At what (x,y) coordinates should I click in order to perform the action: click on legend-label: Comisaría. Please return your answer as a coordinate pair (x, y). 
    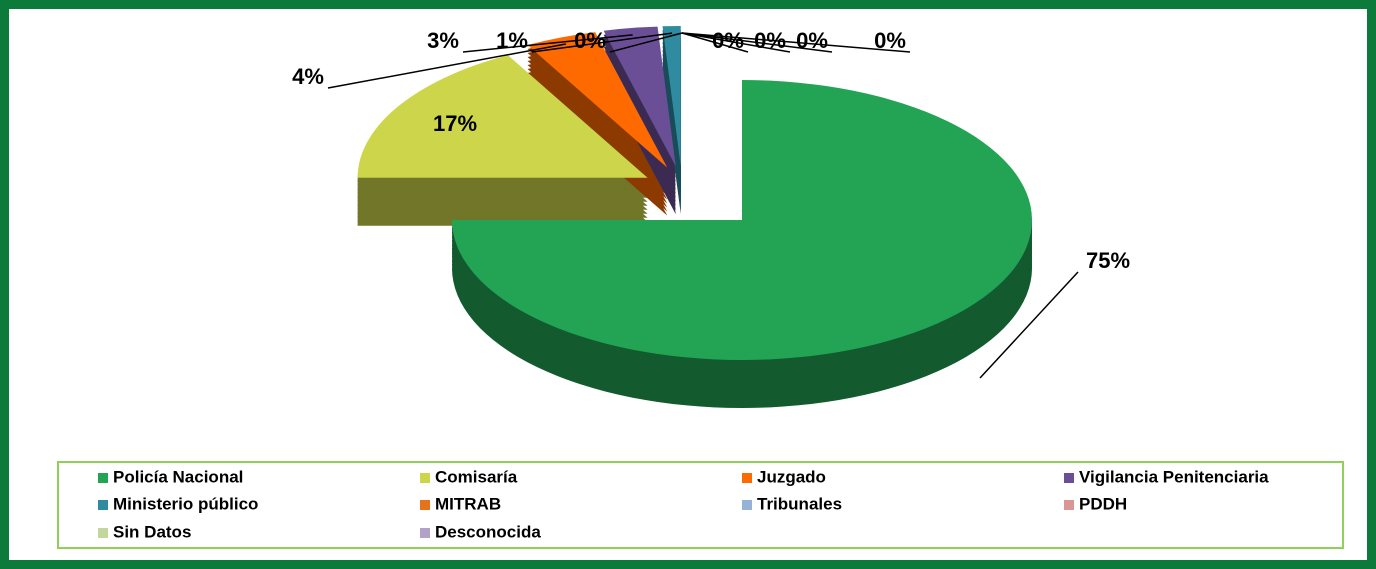
    Looking at the image, I should click on (476, 476).